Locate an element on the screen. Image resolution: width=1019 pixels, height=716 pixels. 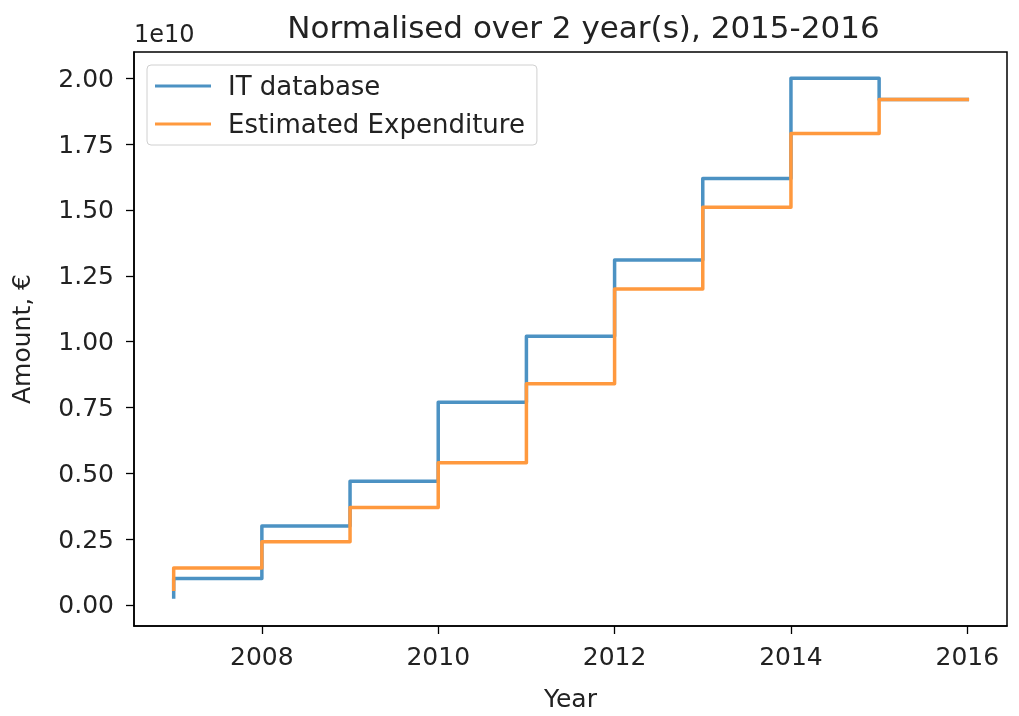
y-tick-label: 1.00 is located at coordinates (86, 342).